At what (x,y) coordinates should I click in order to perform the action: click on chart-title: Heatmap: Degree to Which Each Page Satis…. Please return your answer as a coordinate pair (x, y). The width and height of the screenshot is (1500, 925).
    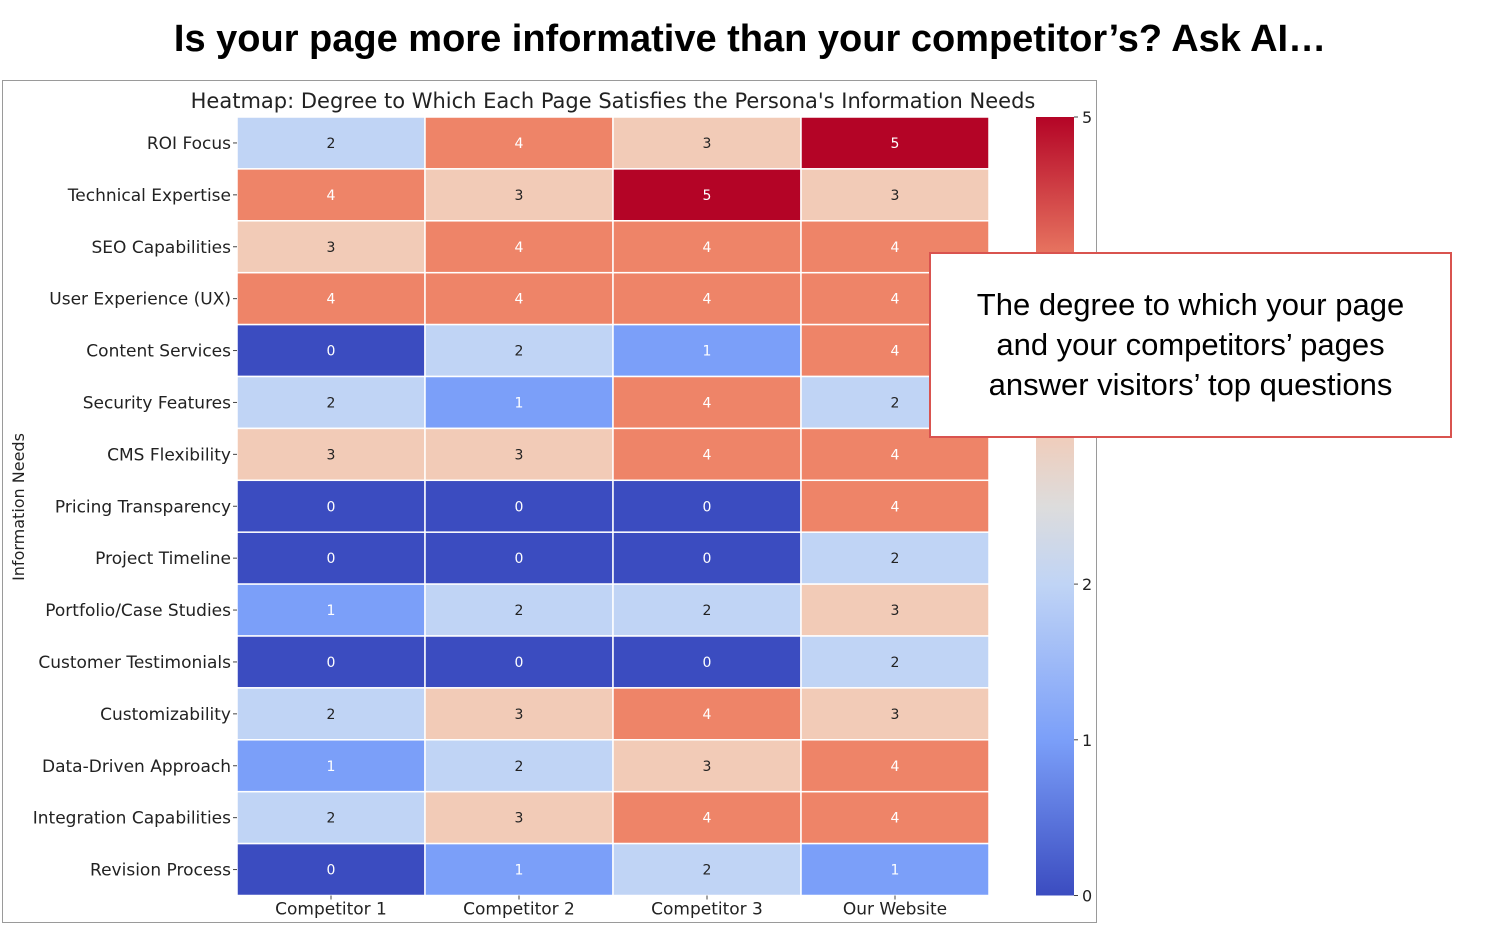
    Looking at the image, I should click on (613, 101).